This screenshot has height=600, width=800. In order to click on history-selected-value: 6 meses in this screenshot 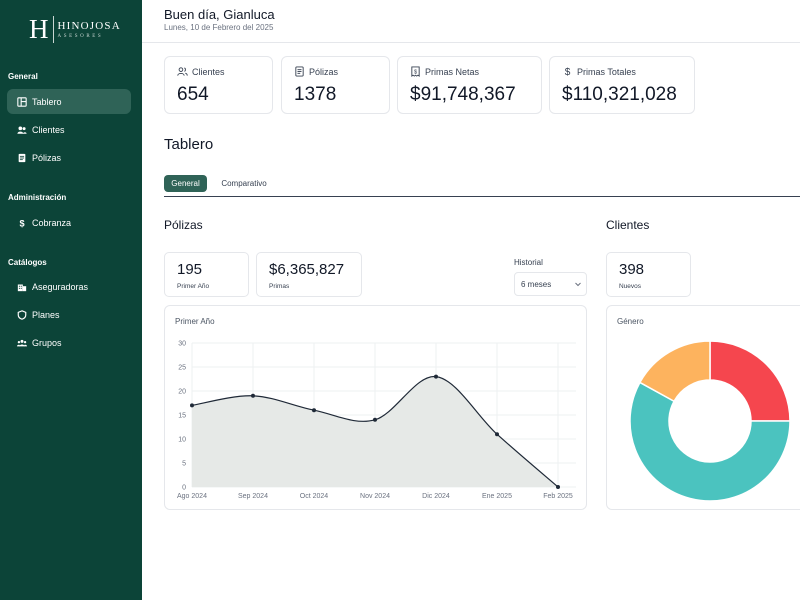, I will do `click(536, 284)`.